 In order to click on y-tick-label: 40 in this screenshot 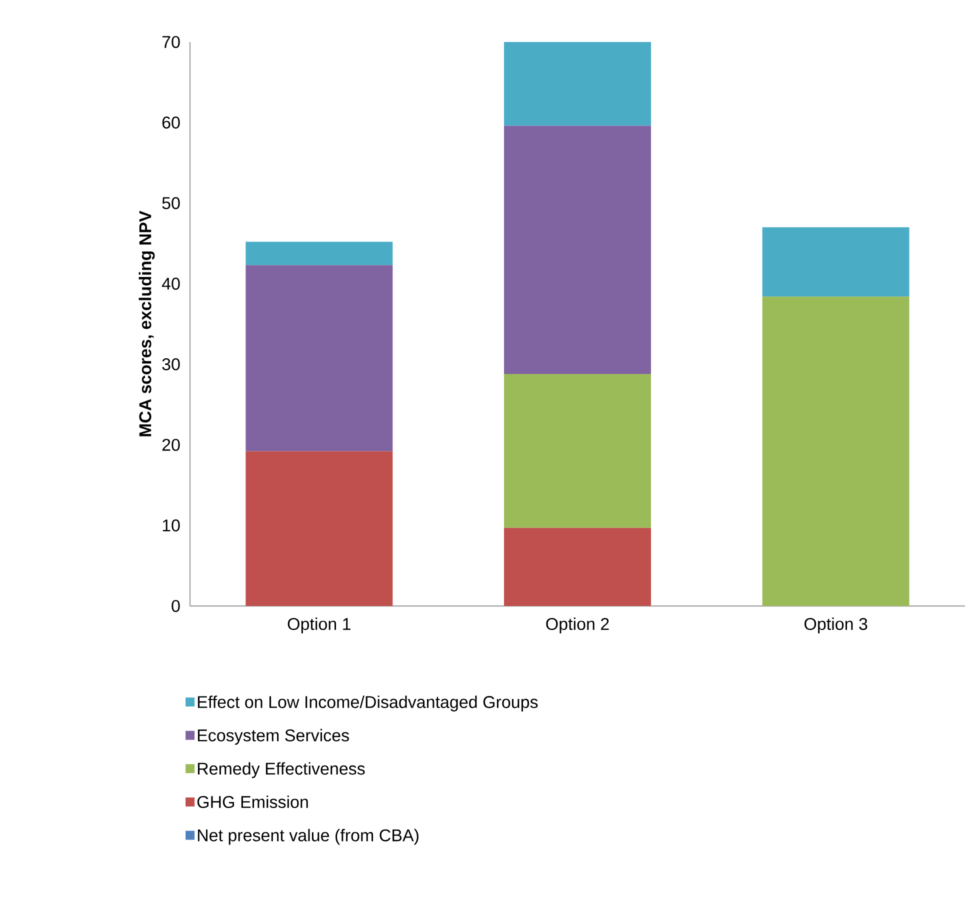, I will do `click(171, 284)`.